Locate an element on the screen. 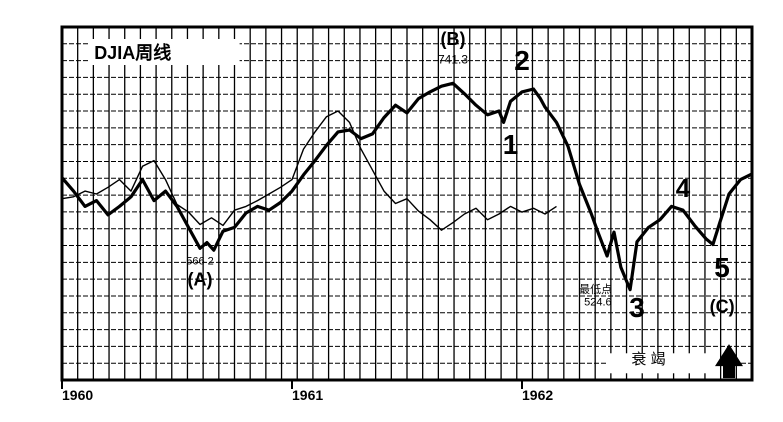 The image size is (783, 422). annotation-label: (C) is located at coordinates (722, 306).